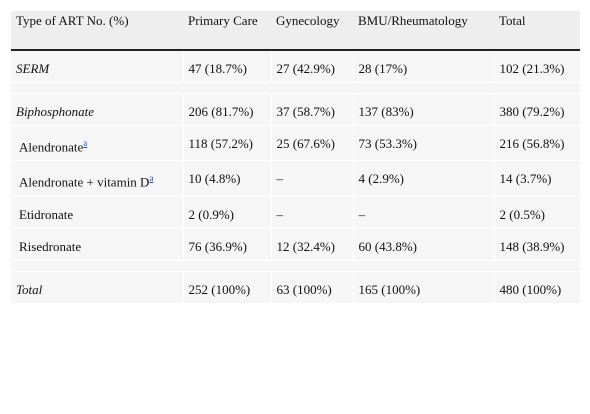  Describe the element at coordinates (51, 147) in the screenshot. I see `row-label-text: Alendronate` at that location.